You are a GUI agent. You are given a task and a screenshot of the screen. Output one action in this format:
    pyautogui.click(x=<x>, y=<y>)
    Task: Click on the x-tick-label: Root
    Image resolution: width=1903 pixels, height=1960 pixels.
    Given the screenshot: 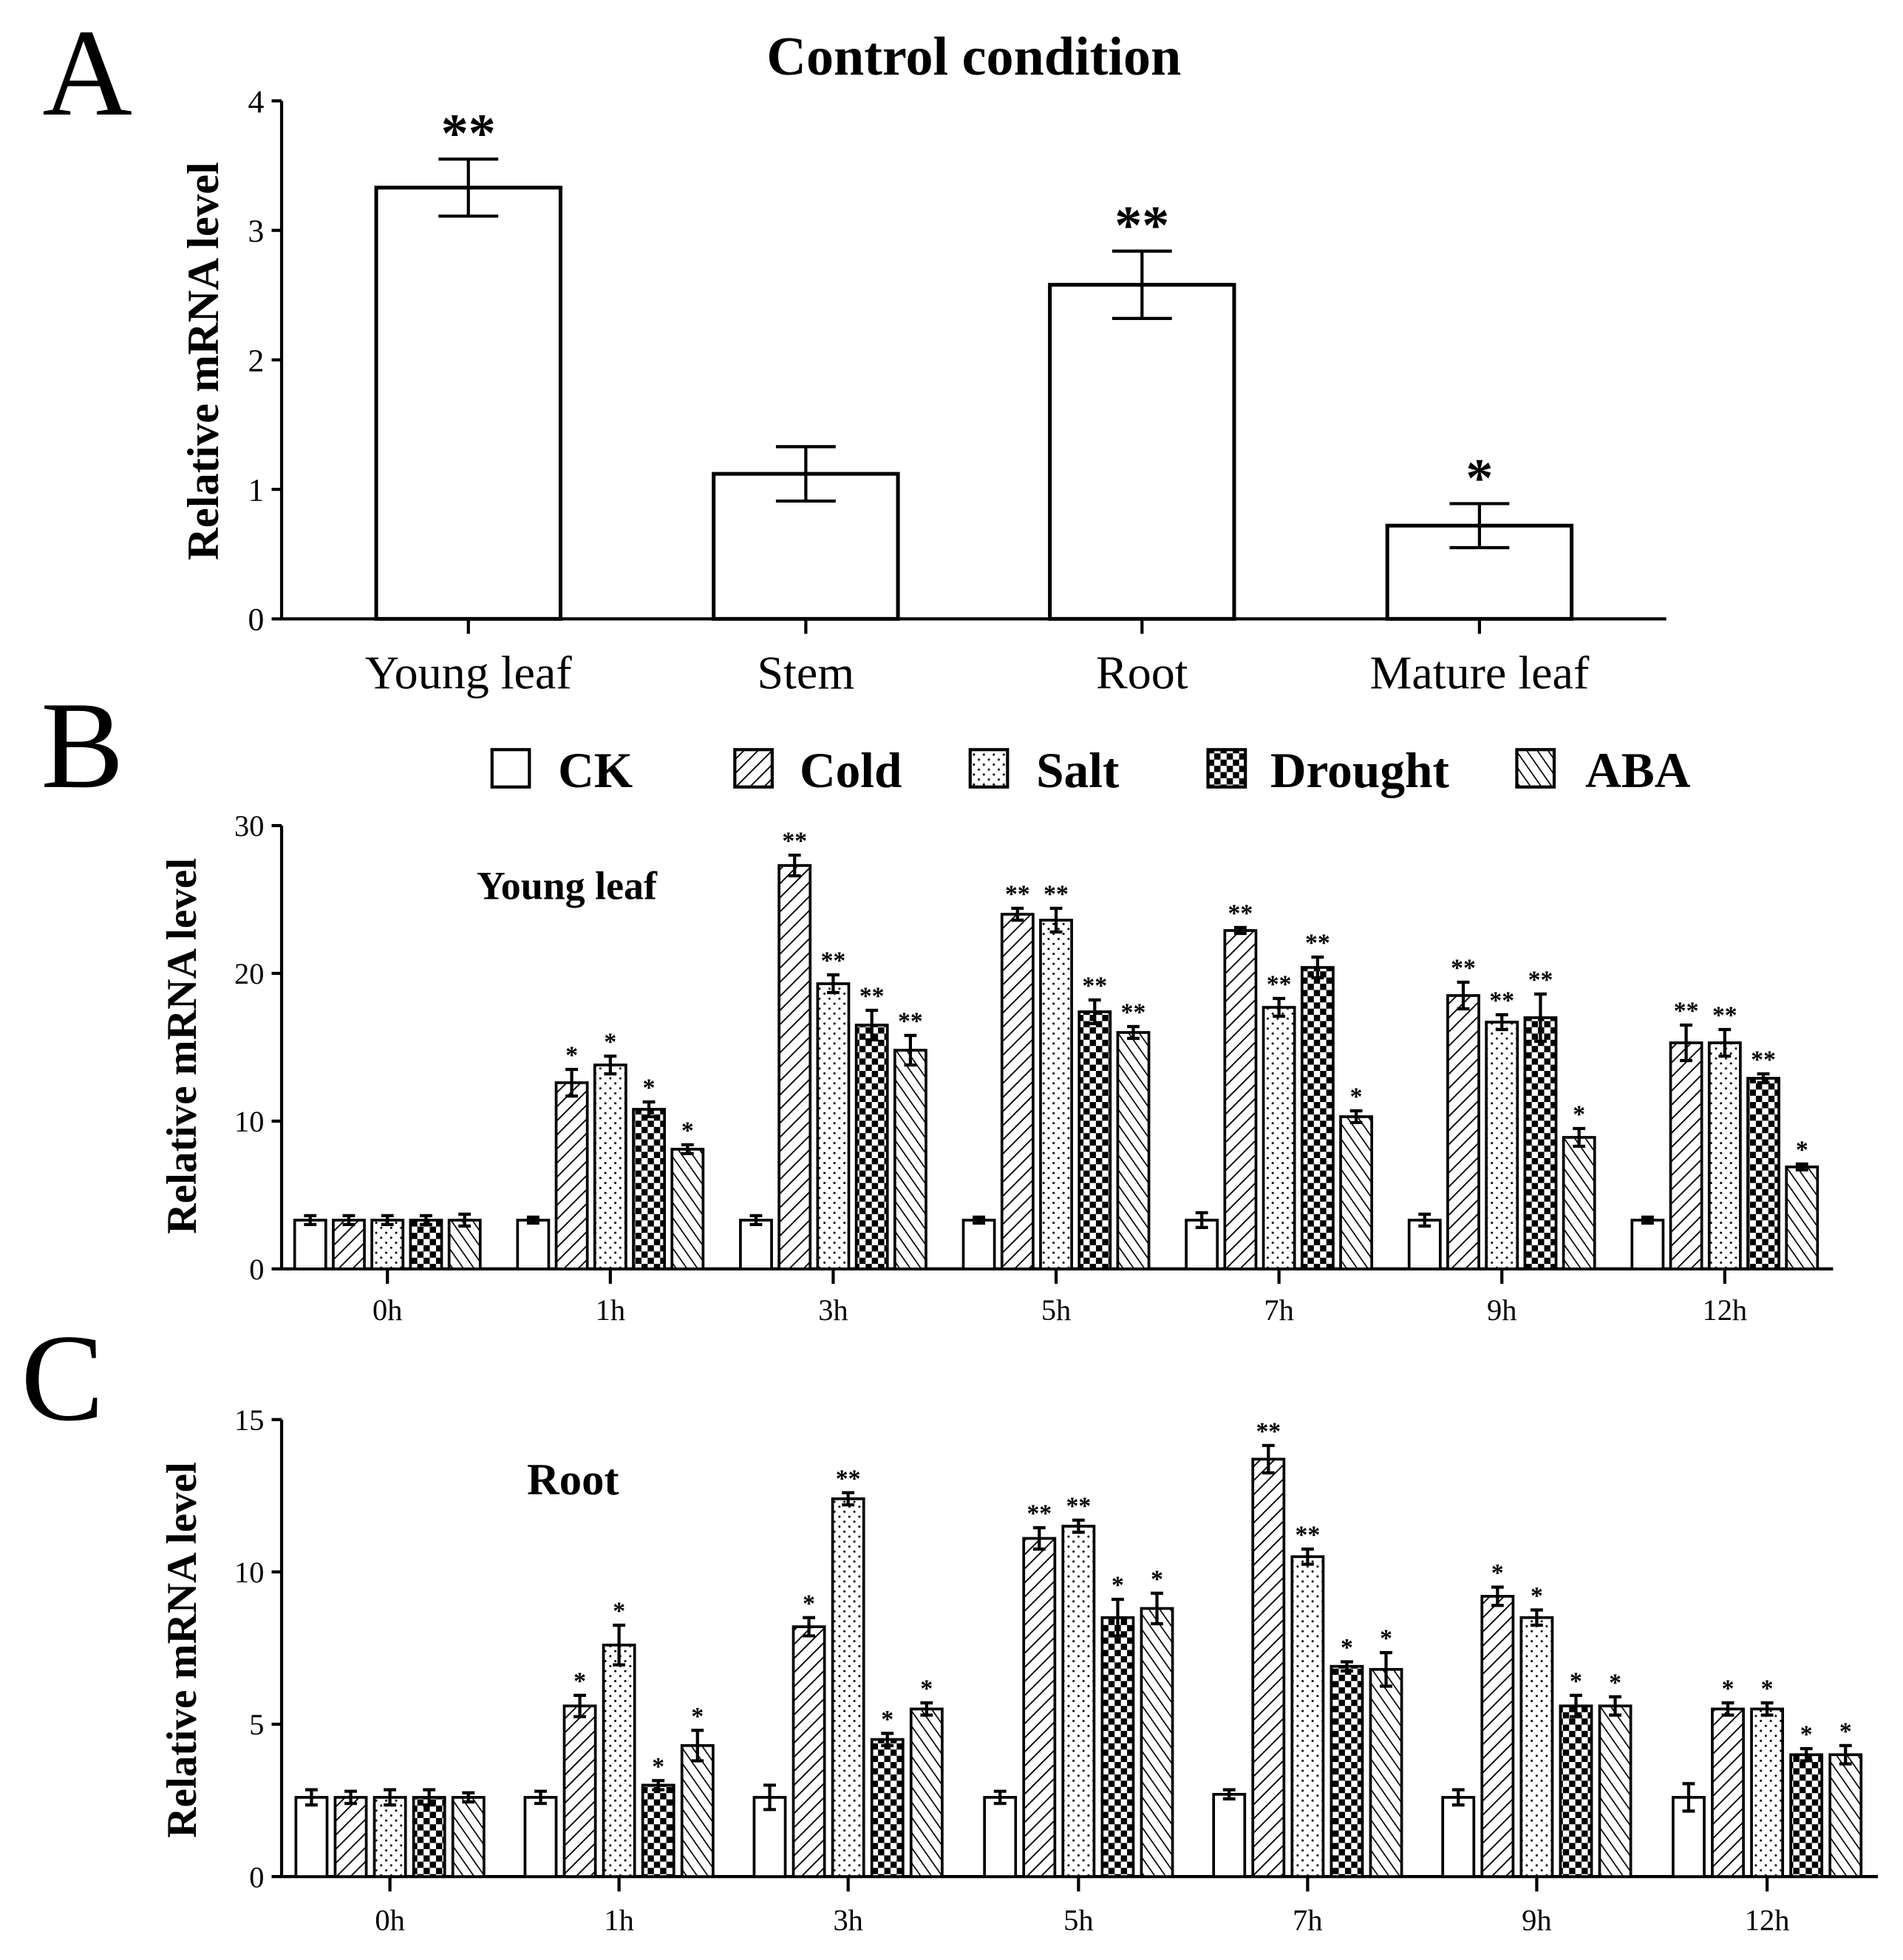 What is the action you would take?
    pyautogui.click(x=1142, y=673)
    